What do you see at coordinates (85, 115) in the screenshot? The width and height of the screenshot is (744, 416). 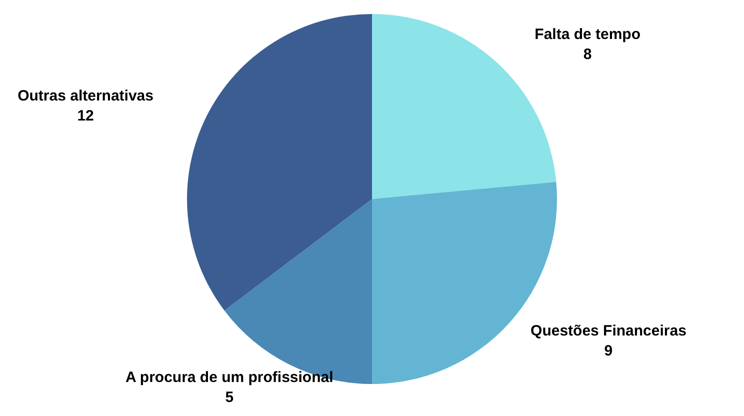 I see `data-label: 12` at bounding box center [85, 115].